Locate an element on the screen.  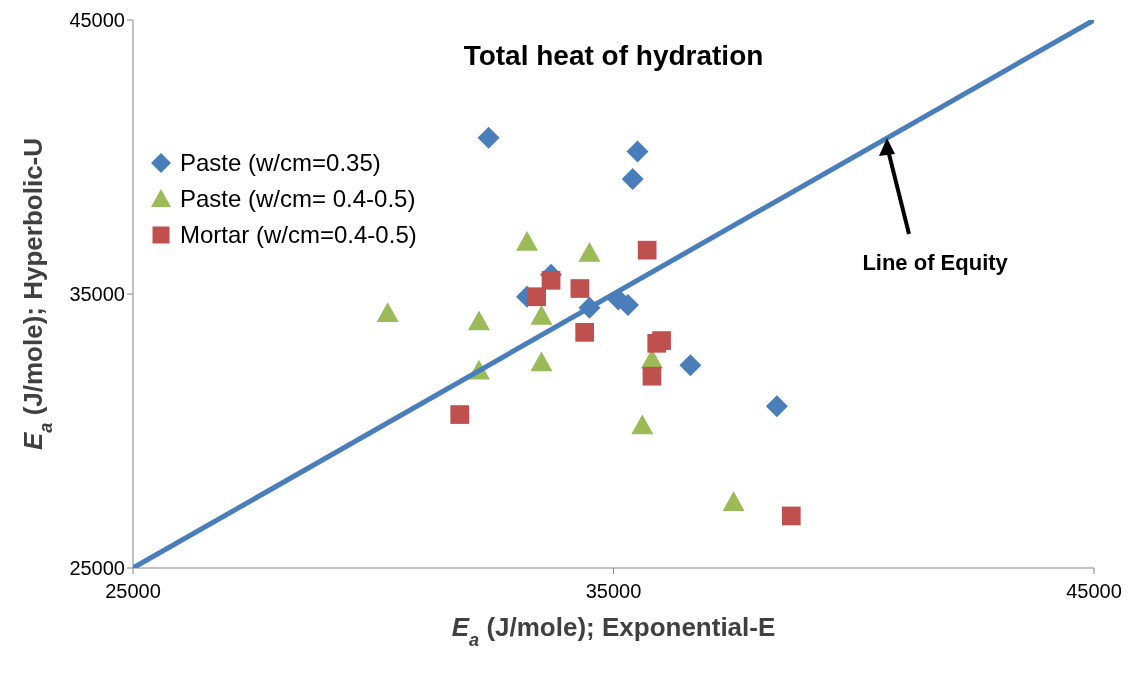
y-tick-label: 25000 is located at coordinates (97, 568).